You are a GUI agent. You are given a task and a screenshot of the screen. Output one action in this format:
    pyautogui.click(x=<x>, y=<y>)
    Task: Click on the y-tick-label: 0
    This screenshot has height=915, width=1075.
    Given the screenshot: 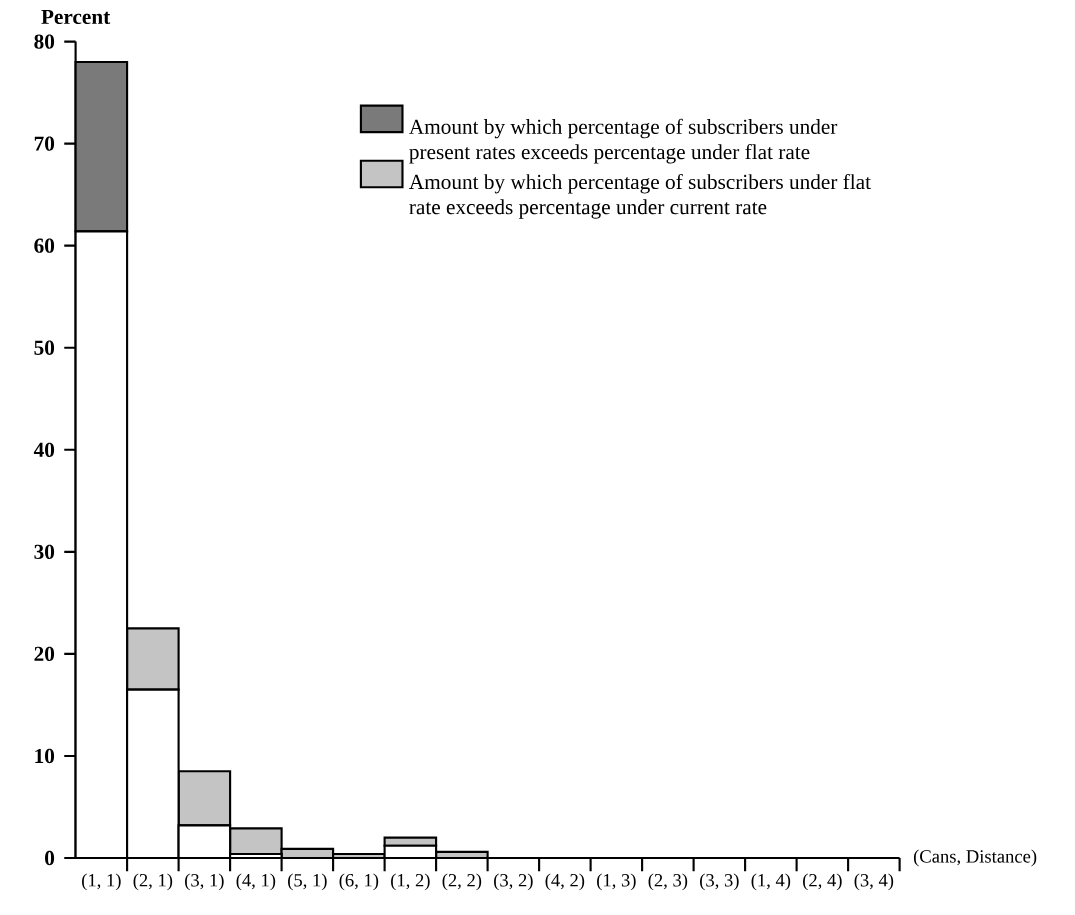 What is the action you would take?
    pyautogui.click(x=50, y=858)
    